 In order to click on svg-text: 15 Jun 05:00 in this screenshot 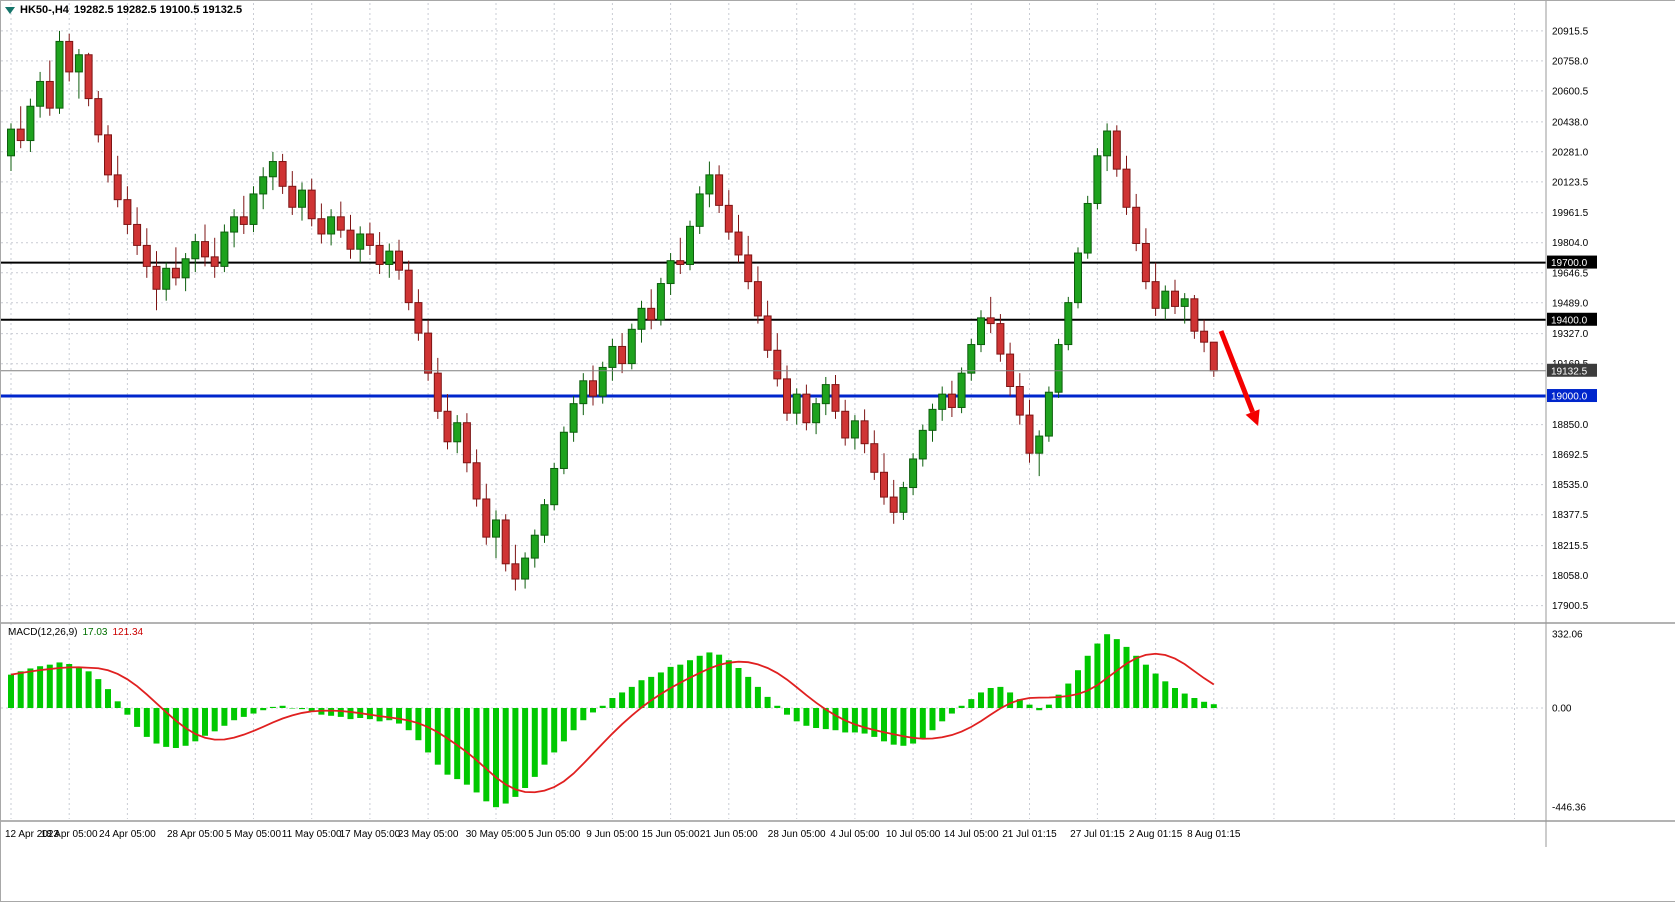, I will do `click(671, 834)`.